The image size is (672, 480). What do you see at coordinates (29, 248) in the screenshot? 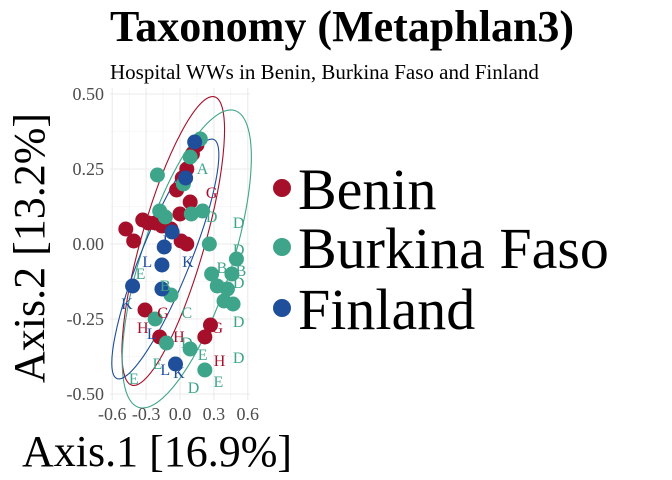
I see `y-axis-label: Axis.2 [13.2%]` at bounding box center [29, 248].